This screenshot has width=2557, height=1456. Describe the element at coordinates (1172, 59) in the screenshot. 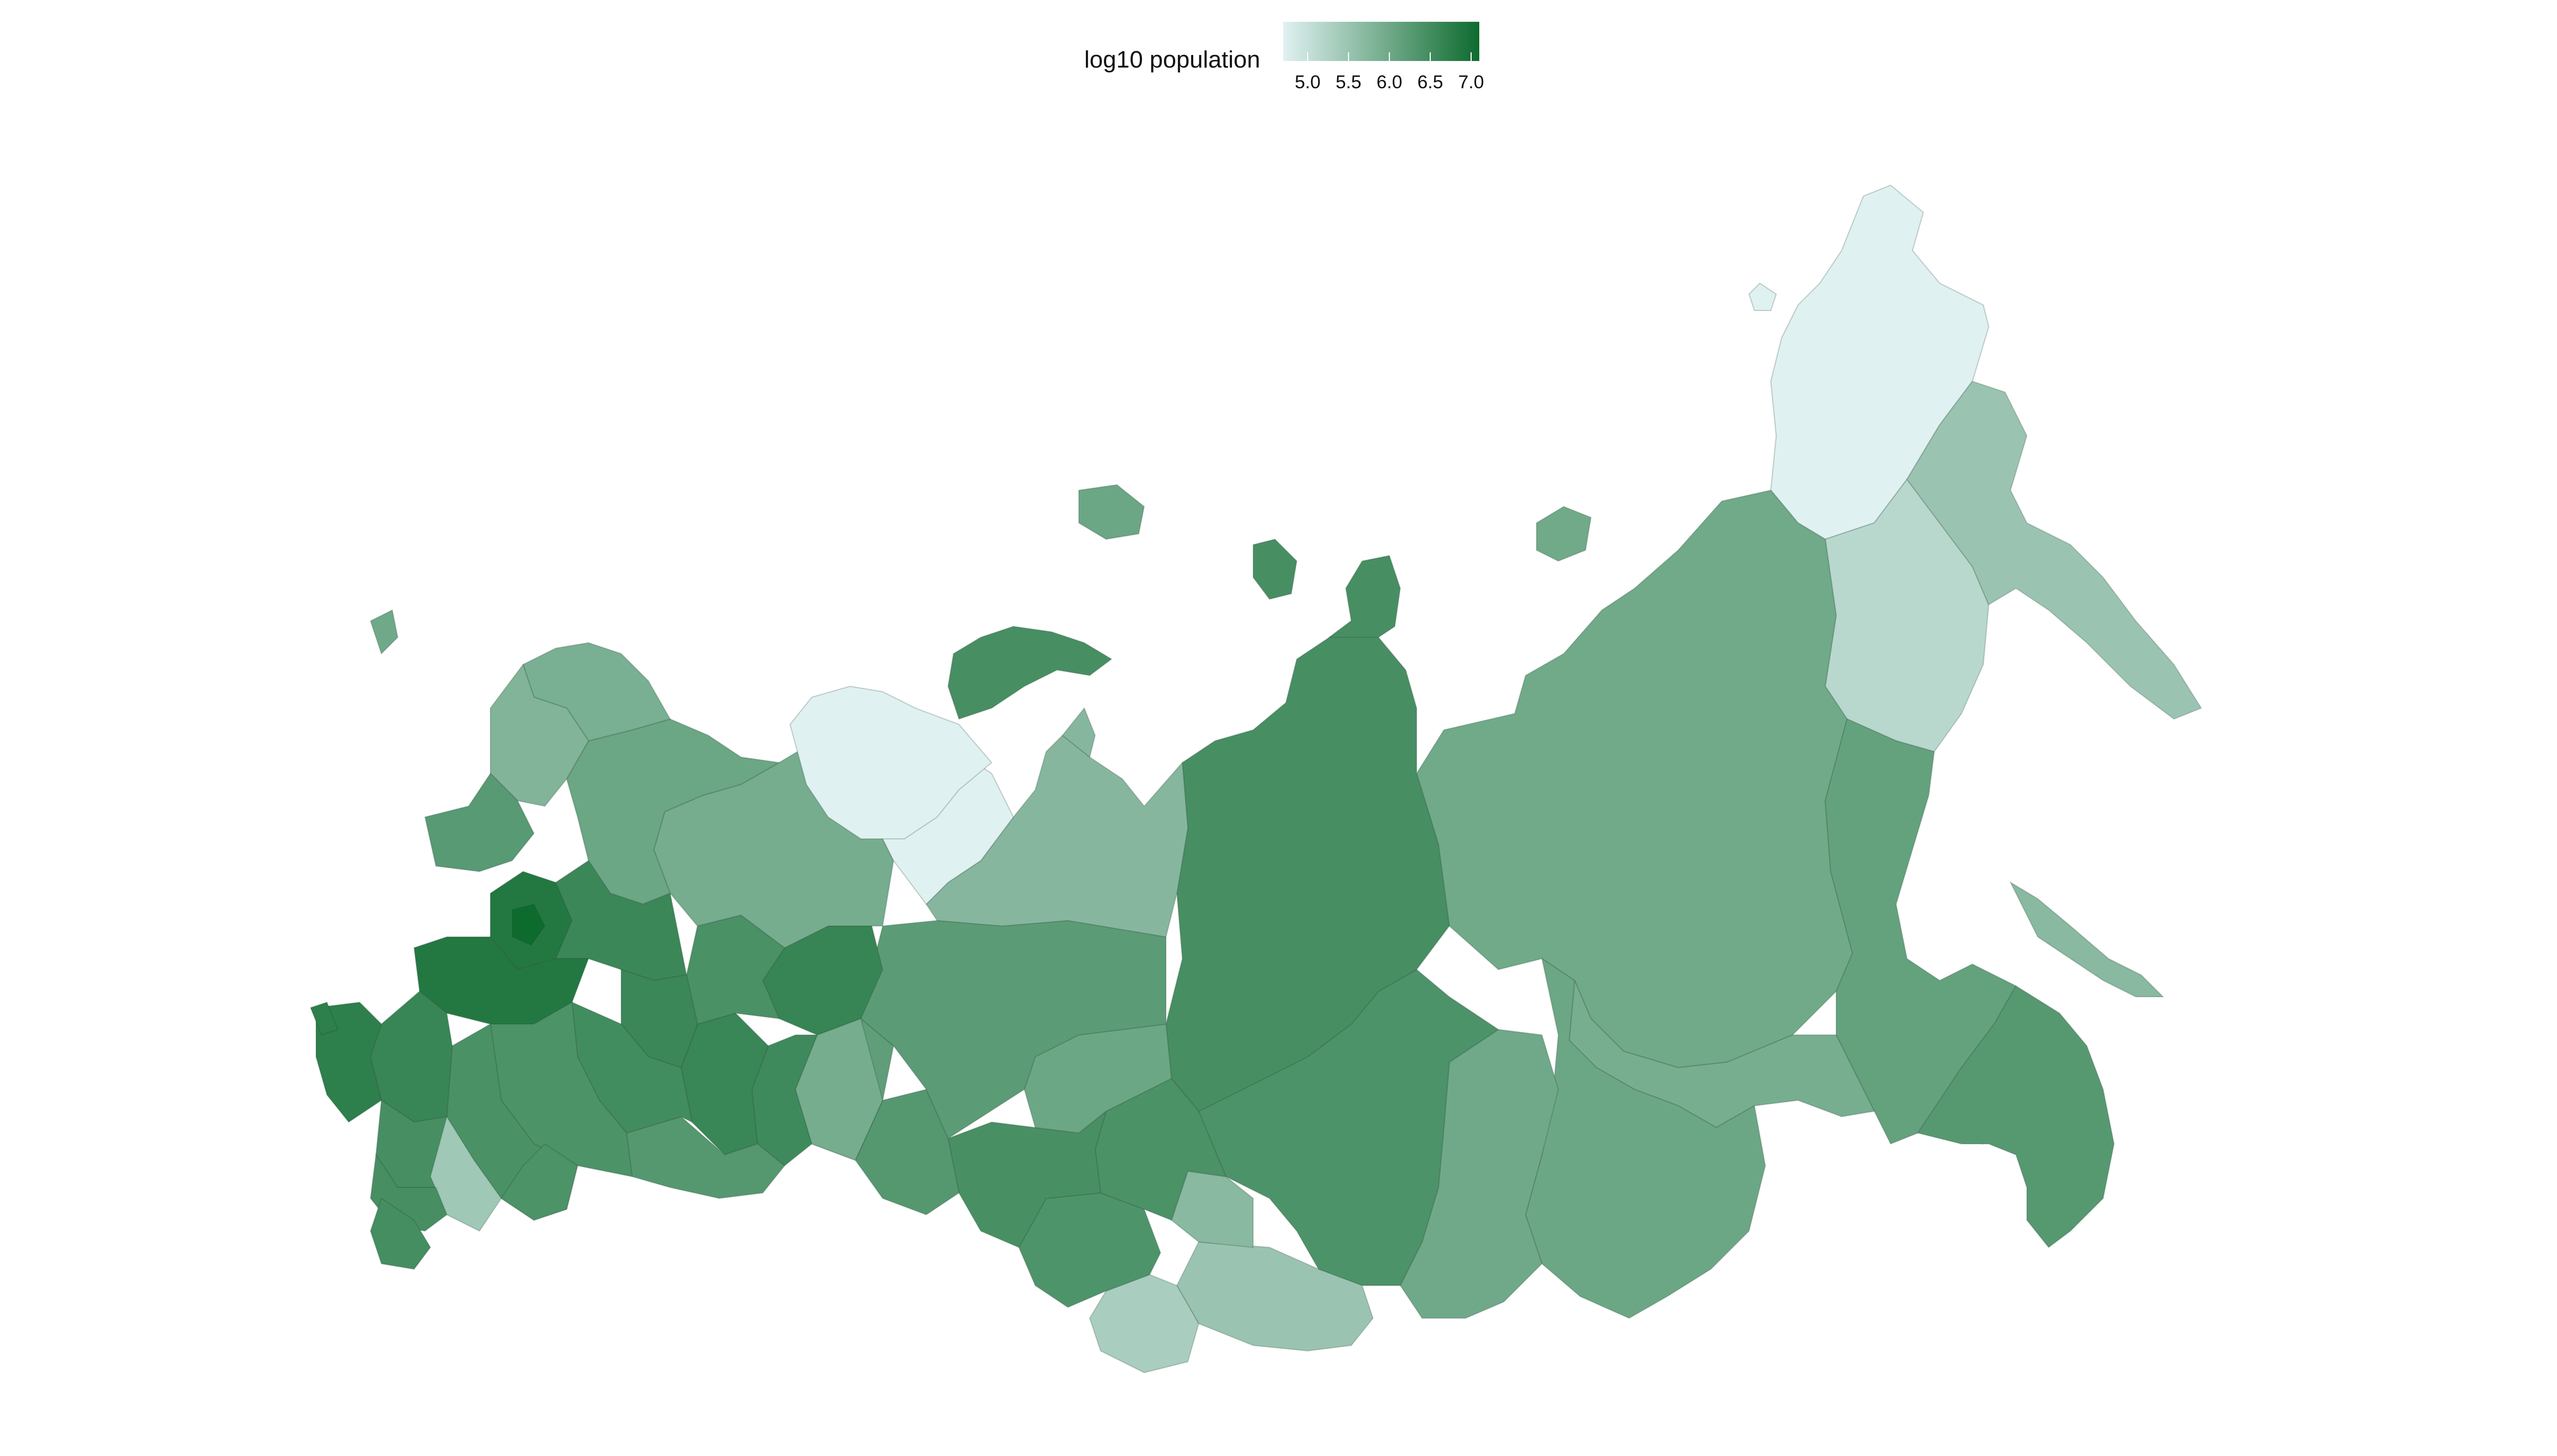

I see `legend-title: log10 population` at that location.